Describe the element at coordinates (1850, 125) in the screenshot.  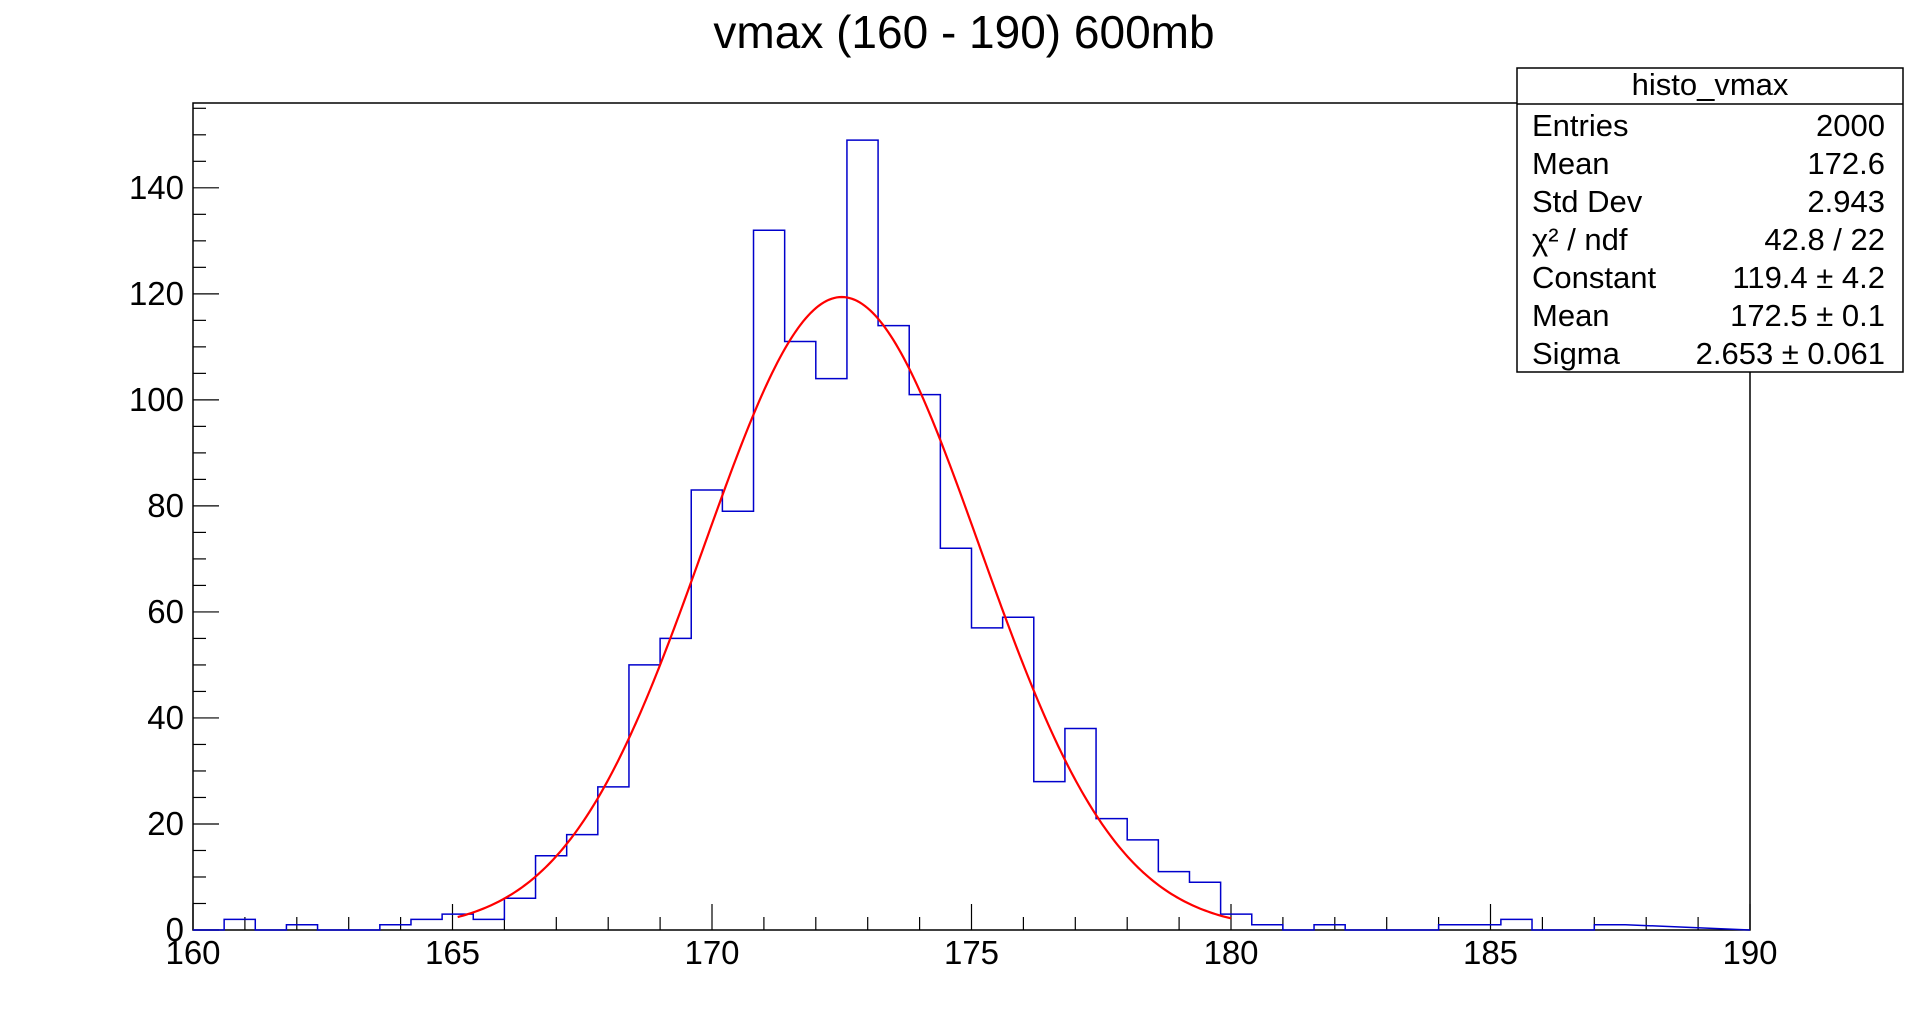
I see `stats-row-value: 2000` at that location.